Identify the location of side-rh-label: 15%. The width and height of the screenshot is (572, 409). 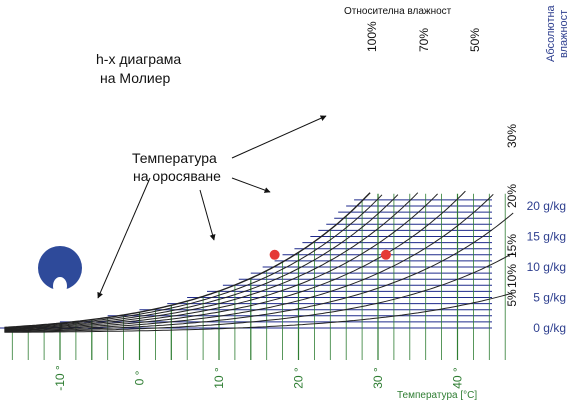
(512, 246).